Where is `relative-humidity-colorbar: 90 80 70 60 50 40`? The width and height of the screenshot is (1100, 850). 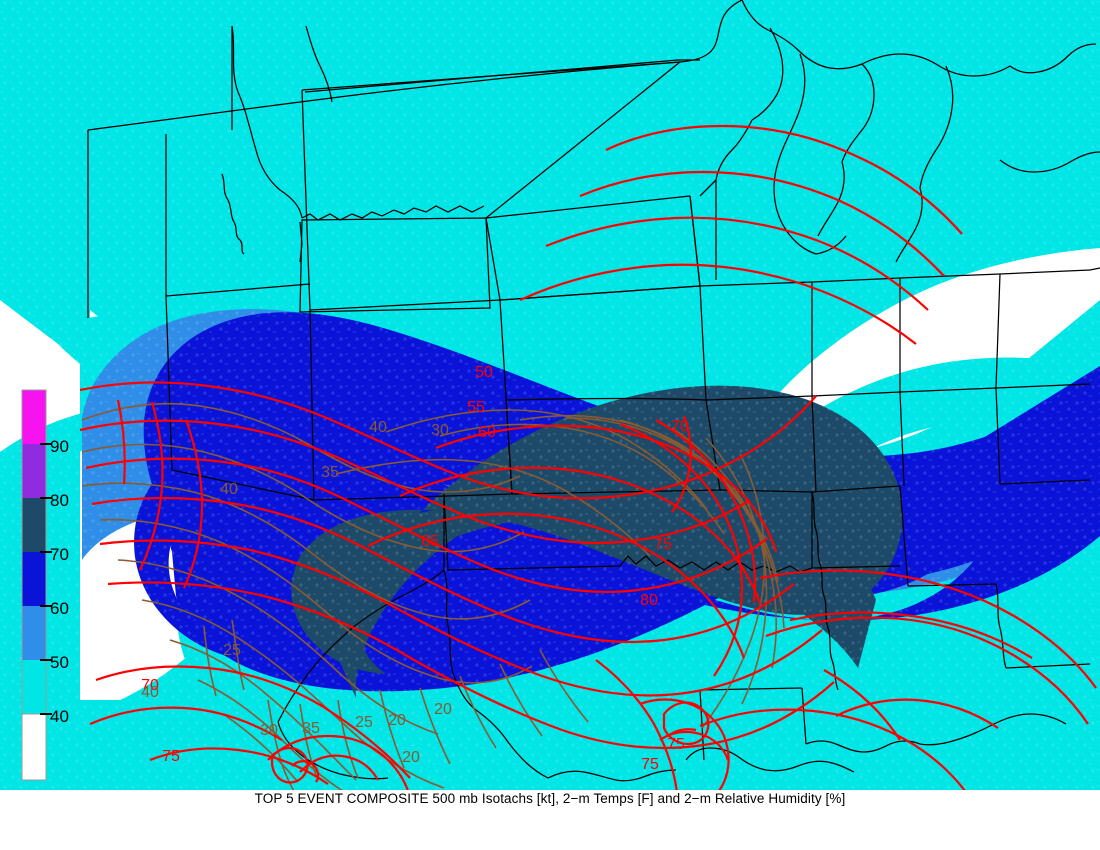 relative-humidity-colorbar: 90 80 70 60 50 40 is located at coordinates (45, 585).